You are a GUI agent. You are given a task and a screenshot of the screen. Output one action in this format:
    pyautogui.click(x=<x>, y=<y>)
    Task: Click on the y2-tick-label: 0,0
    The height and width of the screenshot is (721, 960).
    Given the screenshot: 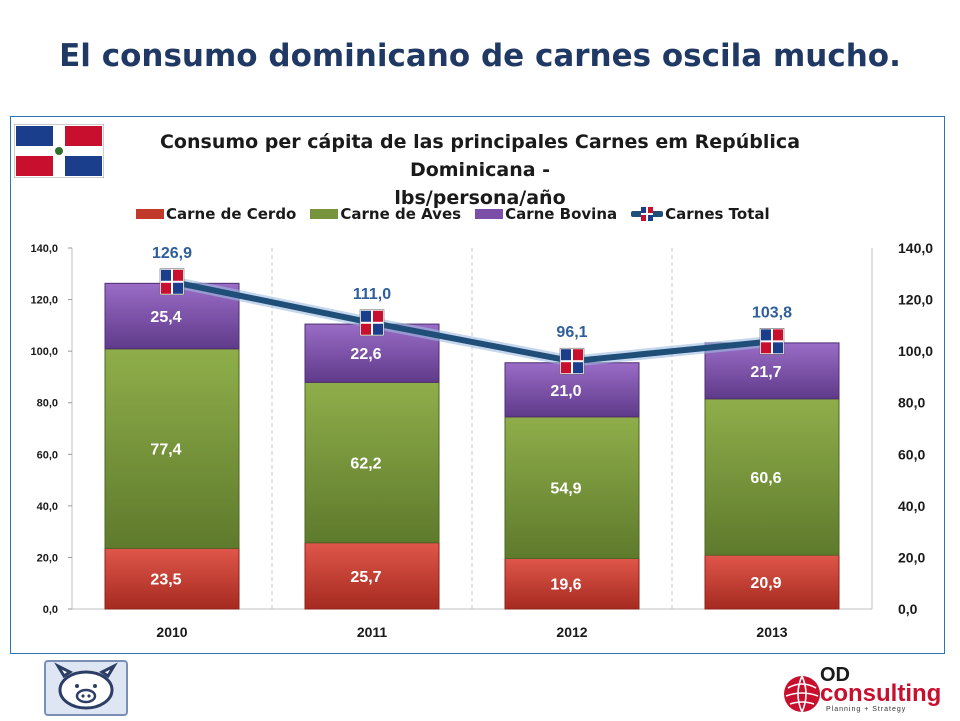 What is the action you would take?
    pyautogui.click(x=908, y=609)
    